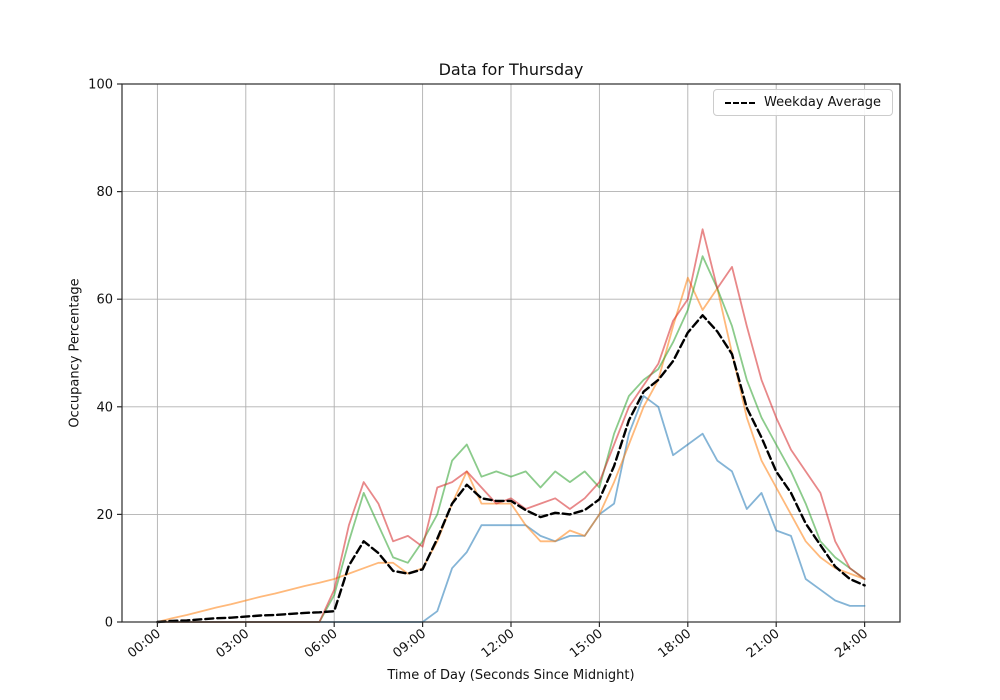  I want to click on x-tick-label: 21:00, so click(763, 643).